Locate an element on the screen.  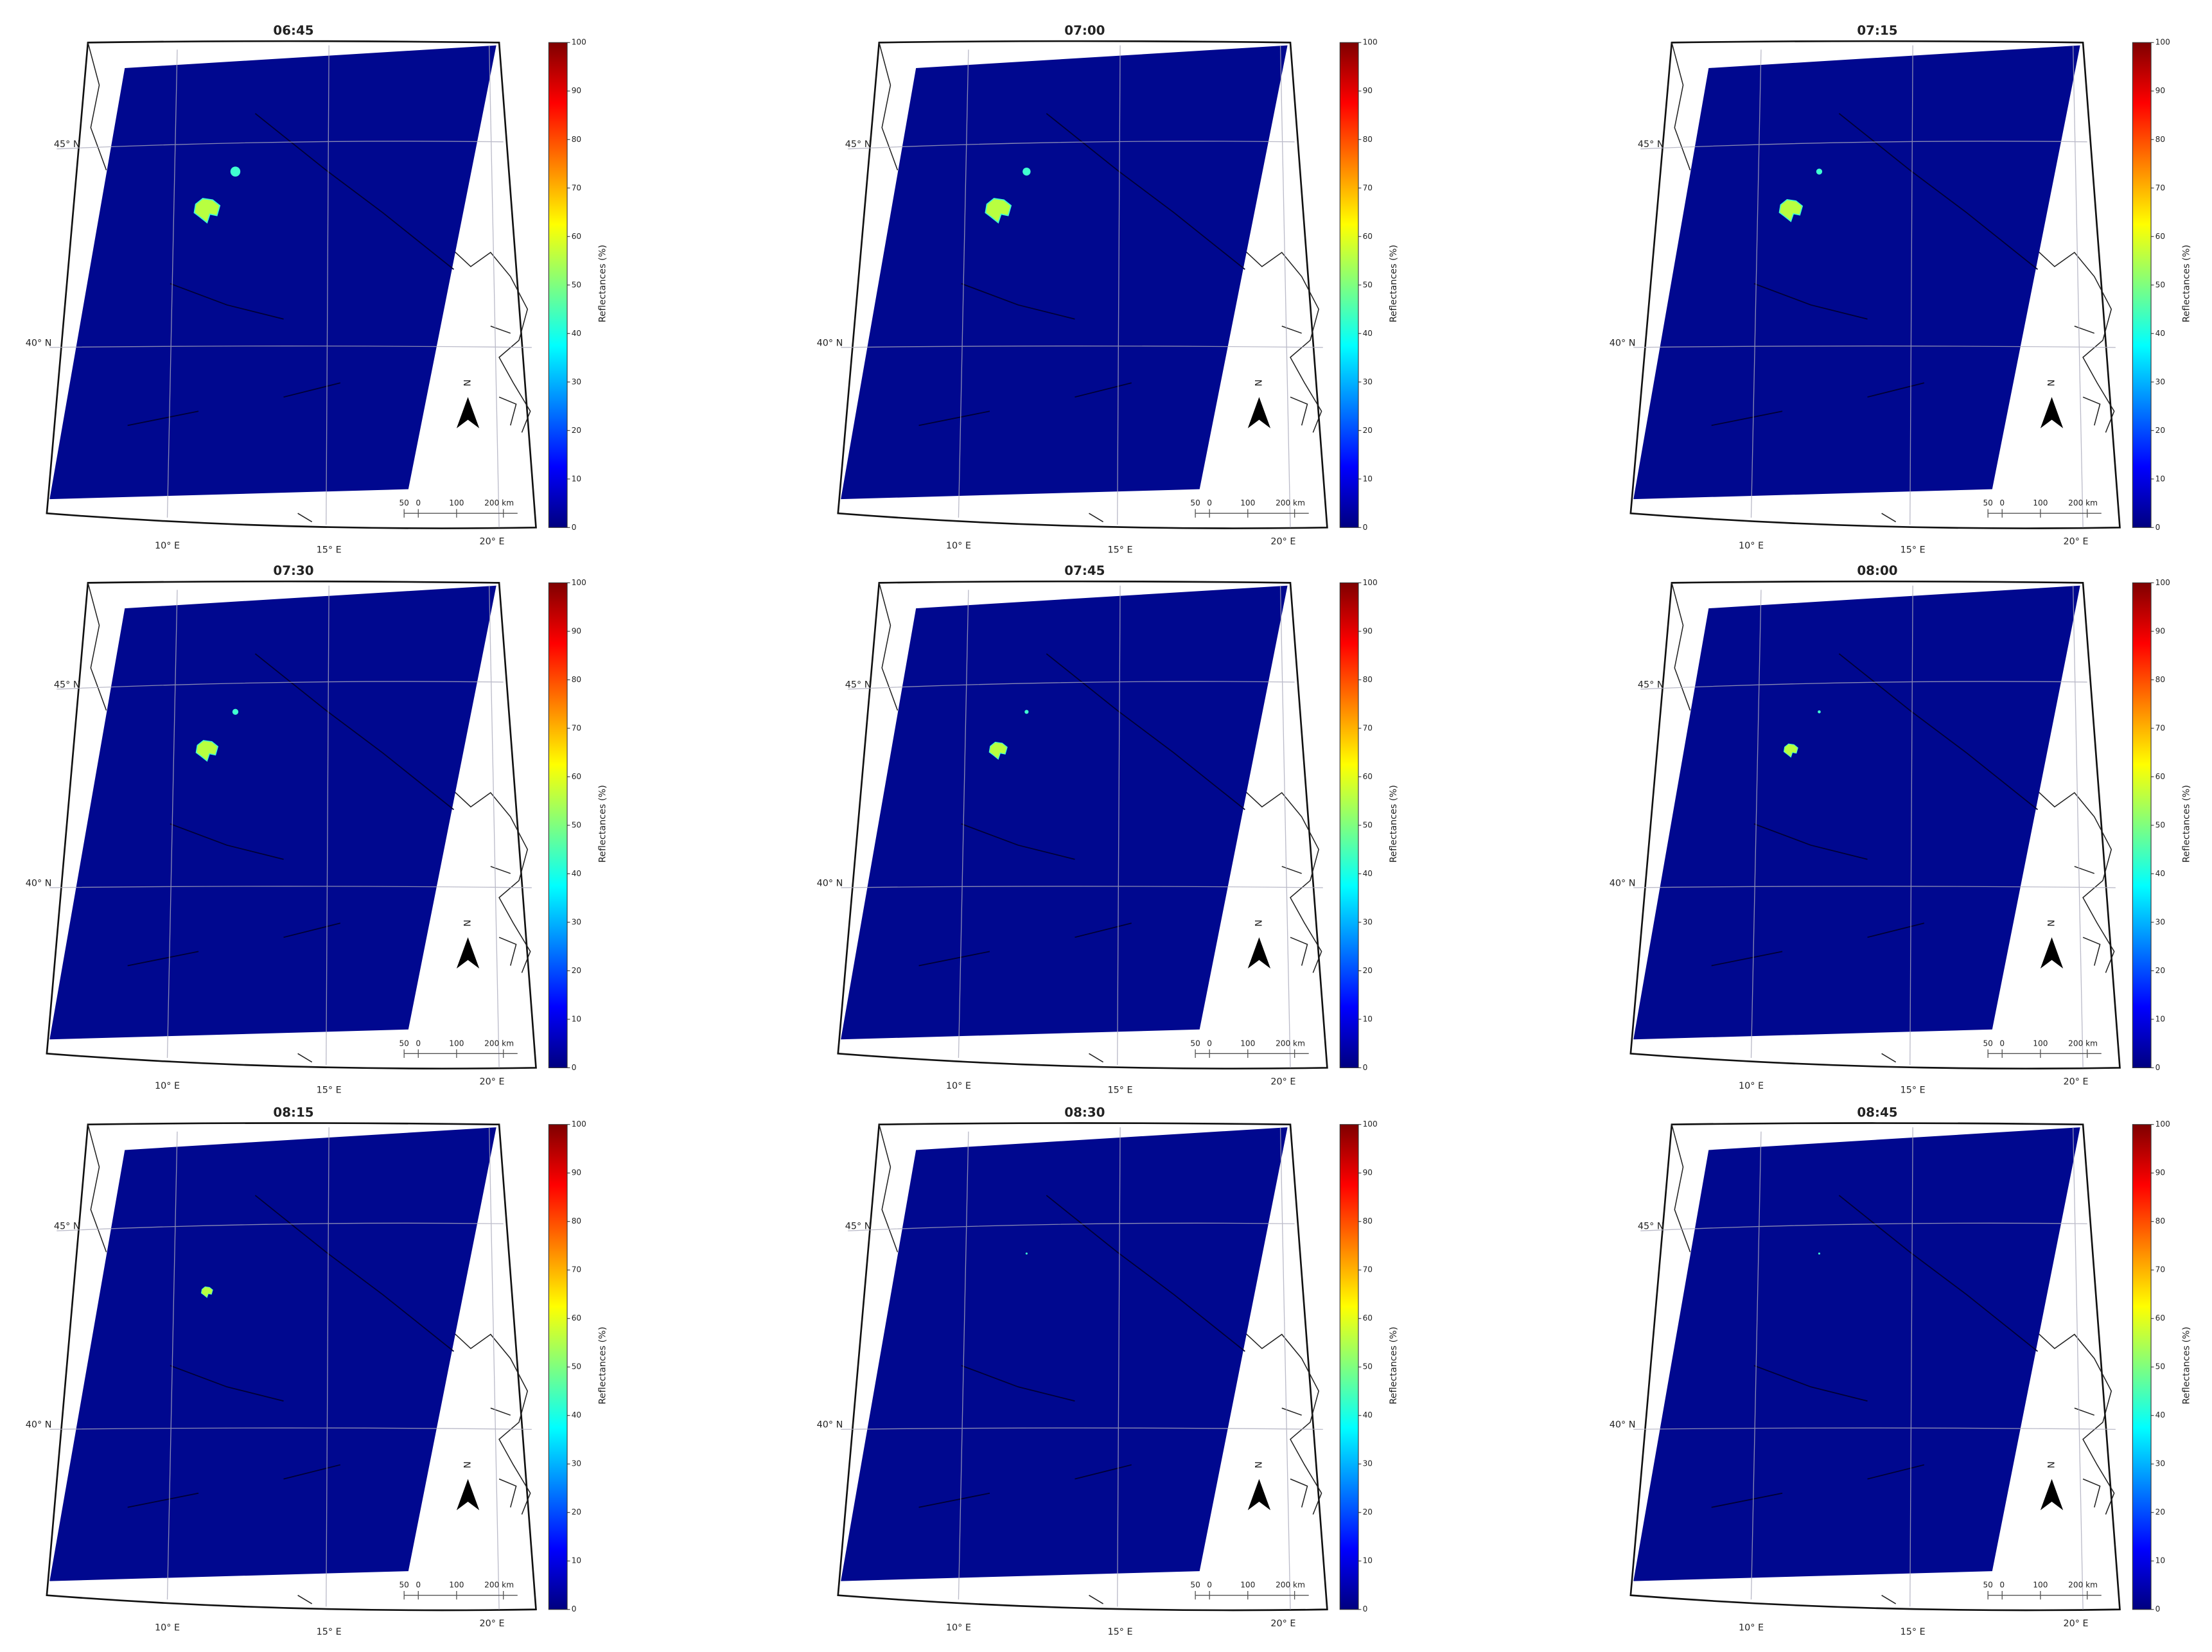
scale-bar is located at coordinates (2045, 1595).